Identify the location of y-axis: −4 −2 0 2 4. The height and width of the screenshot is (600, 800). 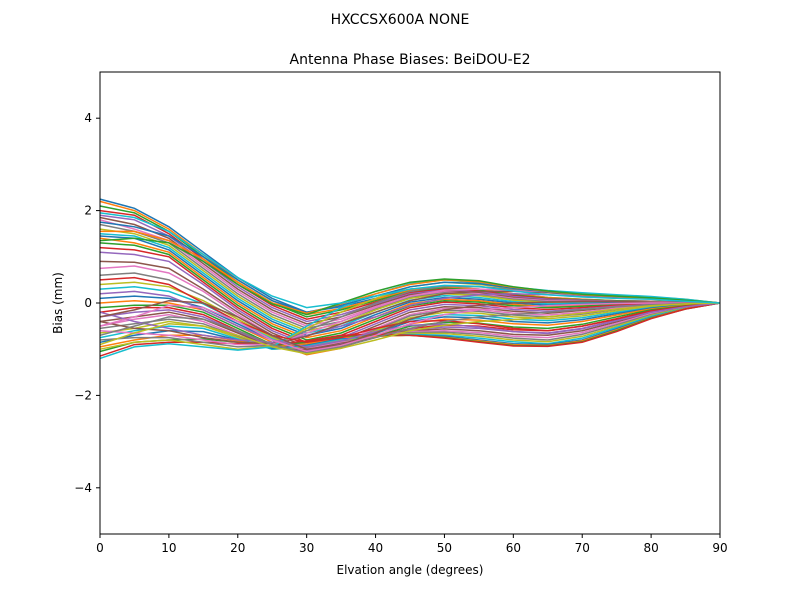
(87, 303).